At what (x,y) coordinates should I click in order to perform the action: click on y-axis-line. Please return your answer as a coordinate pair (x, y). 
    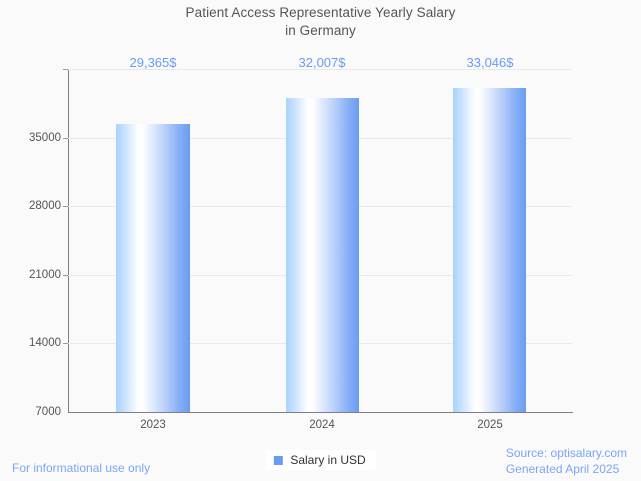
    Looking at the image, I should click on (68, 241).